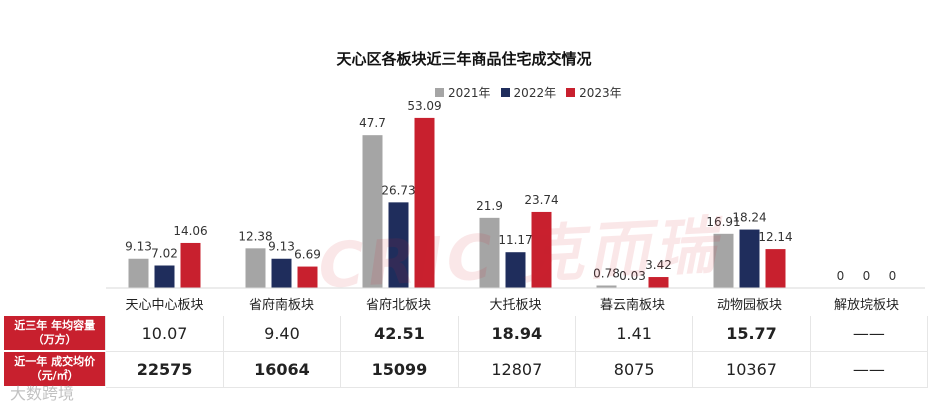 This screenshot has height=409, width=928. Describe the element at coordinates (164, 334) in the screenshot. I see `stats-cell: 10.07` at that location.